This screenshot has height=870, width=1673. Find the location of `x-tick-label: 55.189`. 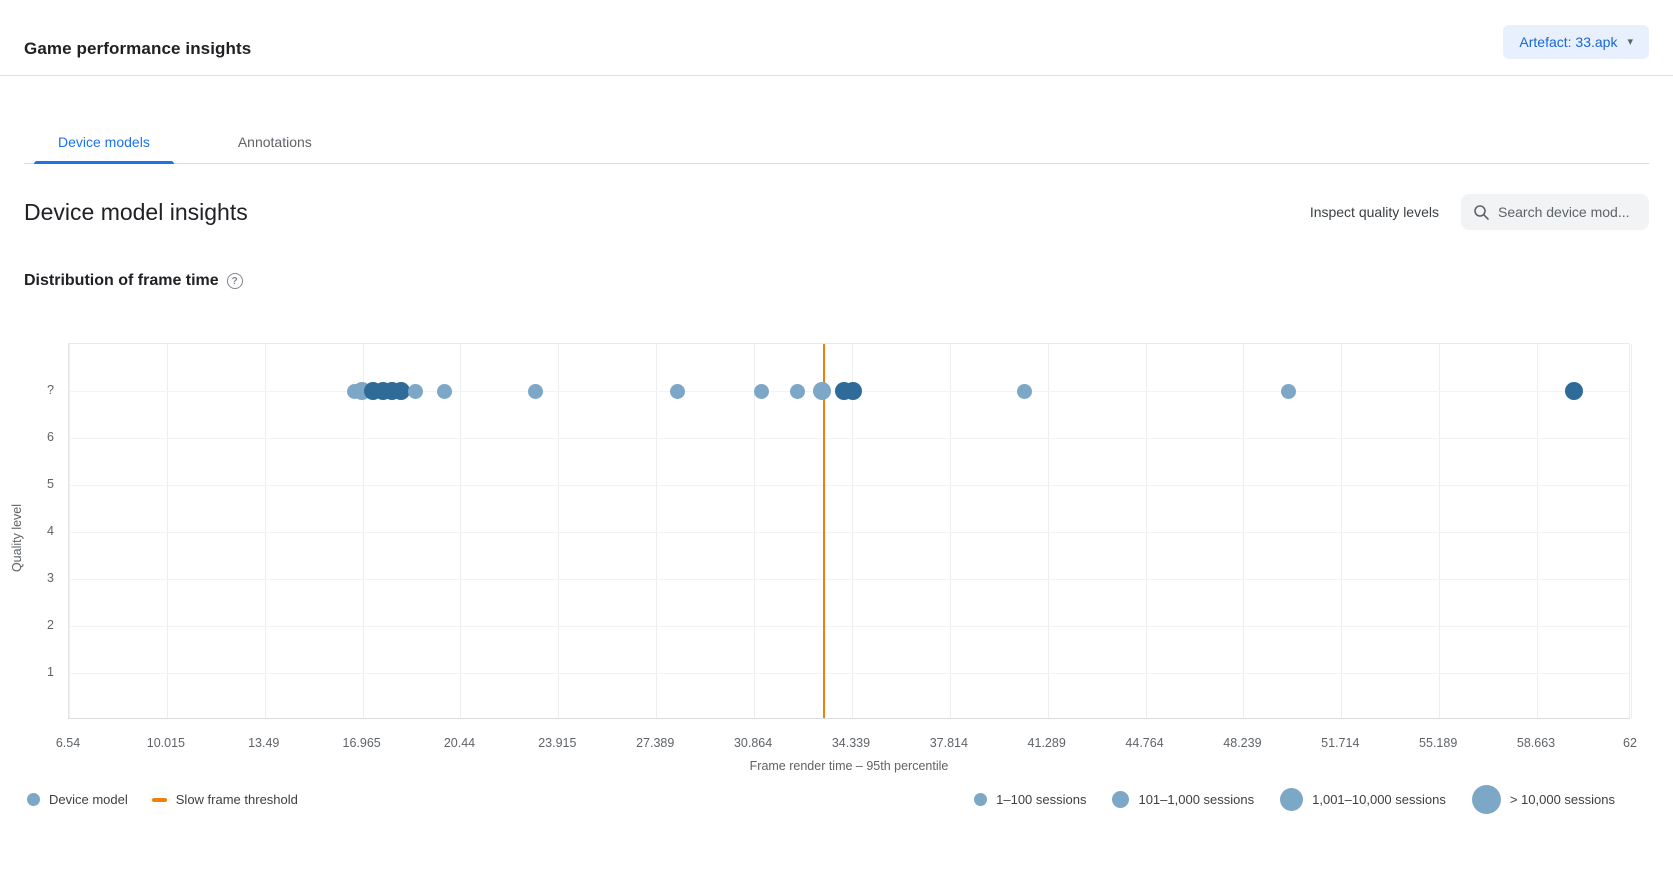

x-tick-label: 55.189 is located at coordinates (1438, 743).